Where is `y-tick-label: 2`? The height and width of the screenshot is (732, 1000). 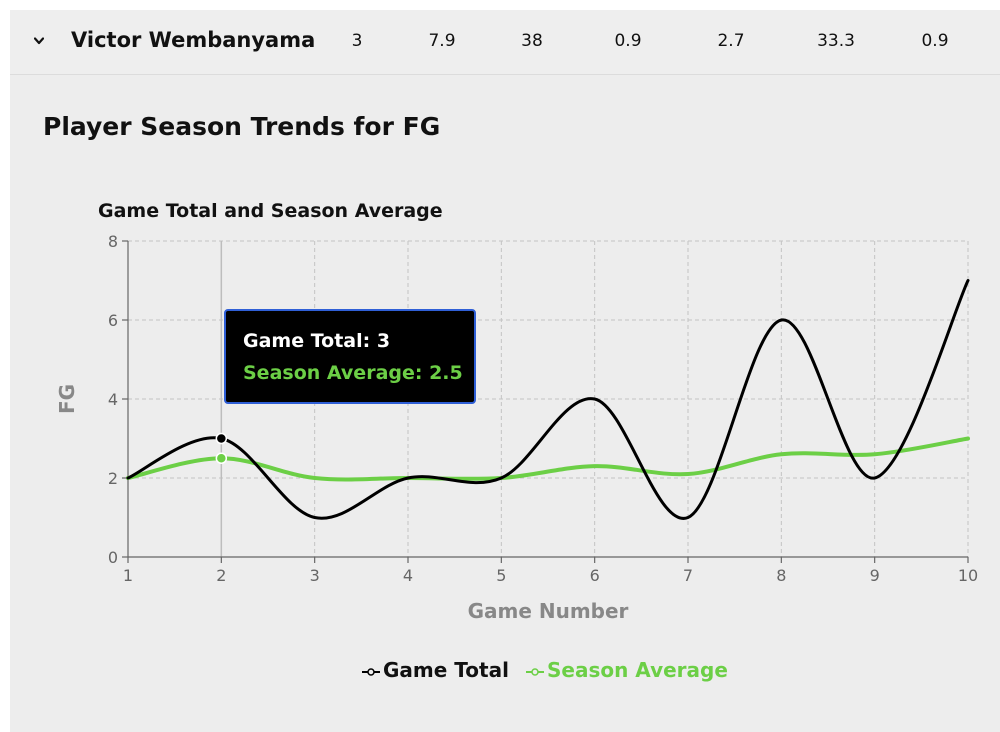
y-tick-label: 2 is located at coordinates (113, 478).